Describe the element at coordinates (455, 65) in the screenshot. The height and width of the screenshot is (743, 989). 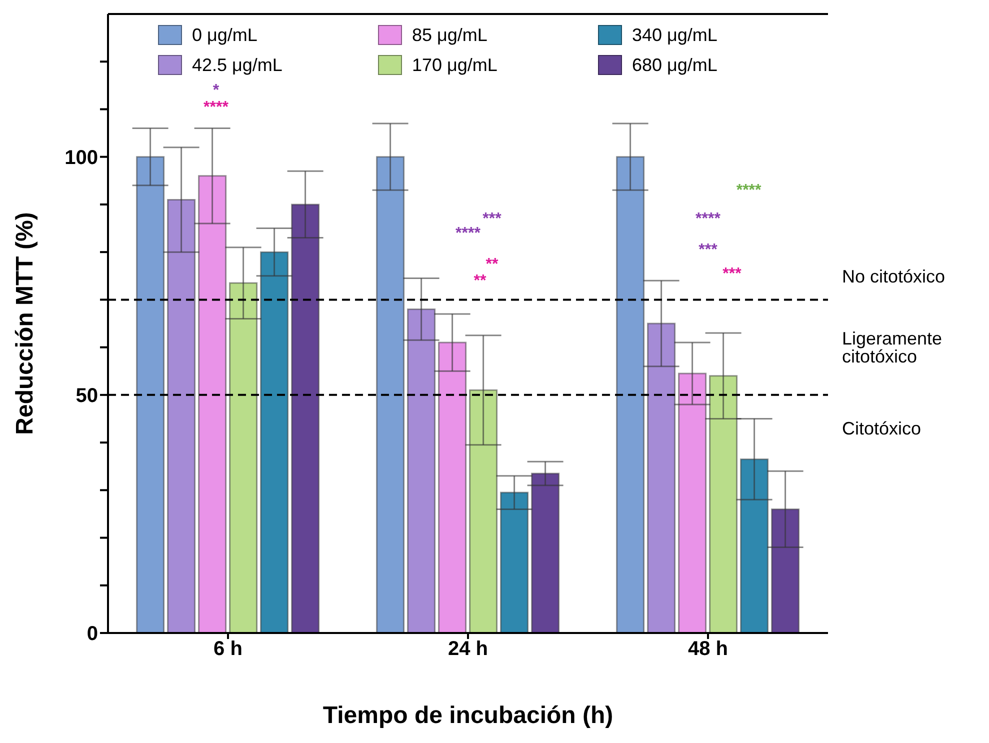
I see `legend-label: 170 μg/mL` at that location.